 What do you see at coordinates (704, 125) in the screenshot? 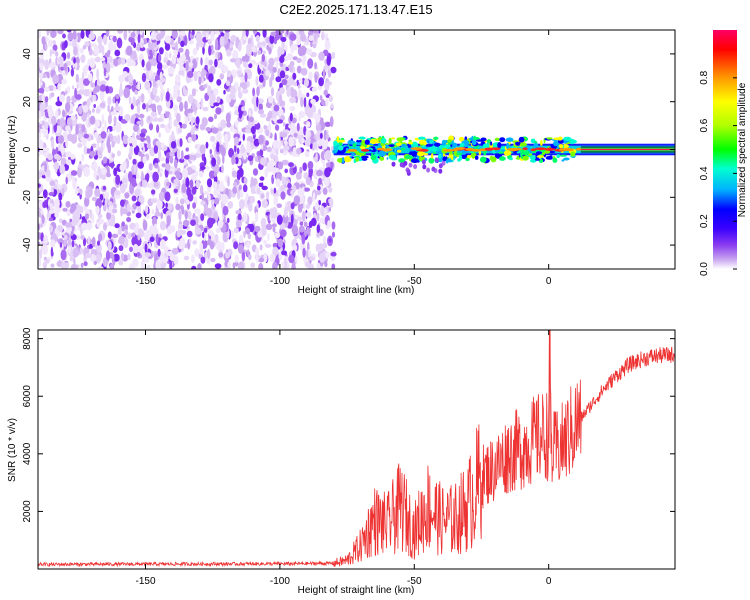
I see `colorbar-tick-label: 0.6` at bounding box center [704, 125].